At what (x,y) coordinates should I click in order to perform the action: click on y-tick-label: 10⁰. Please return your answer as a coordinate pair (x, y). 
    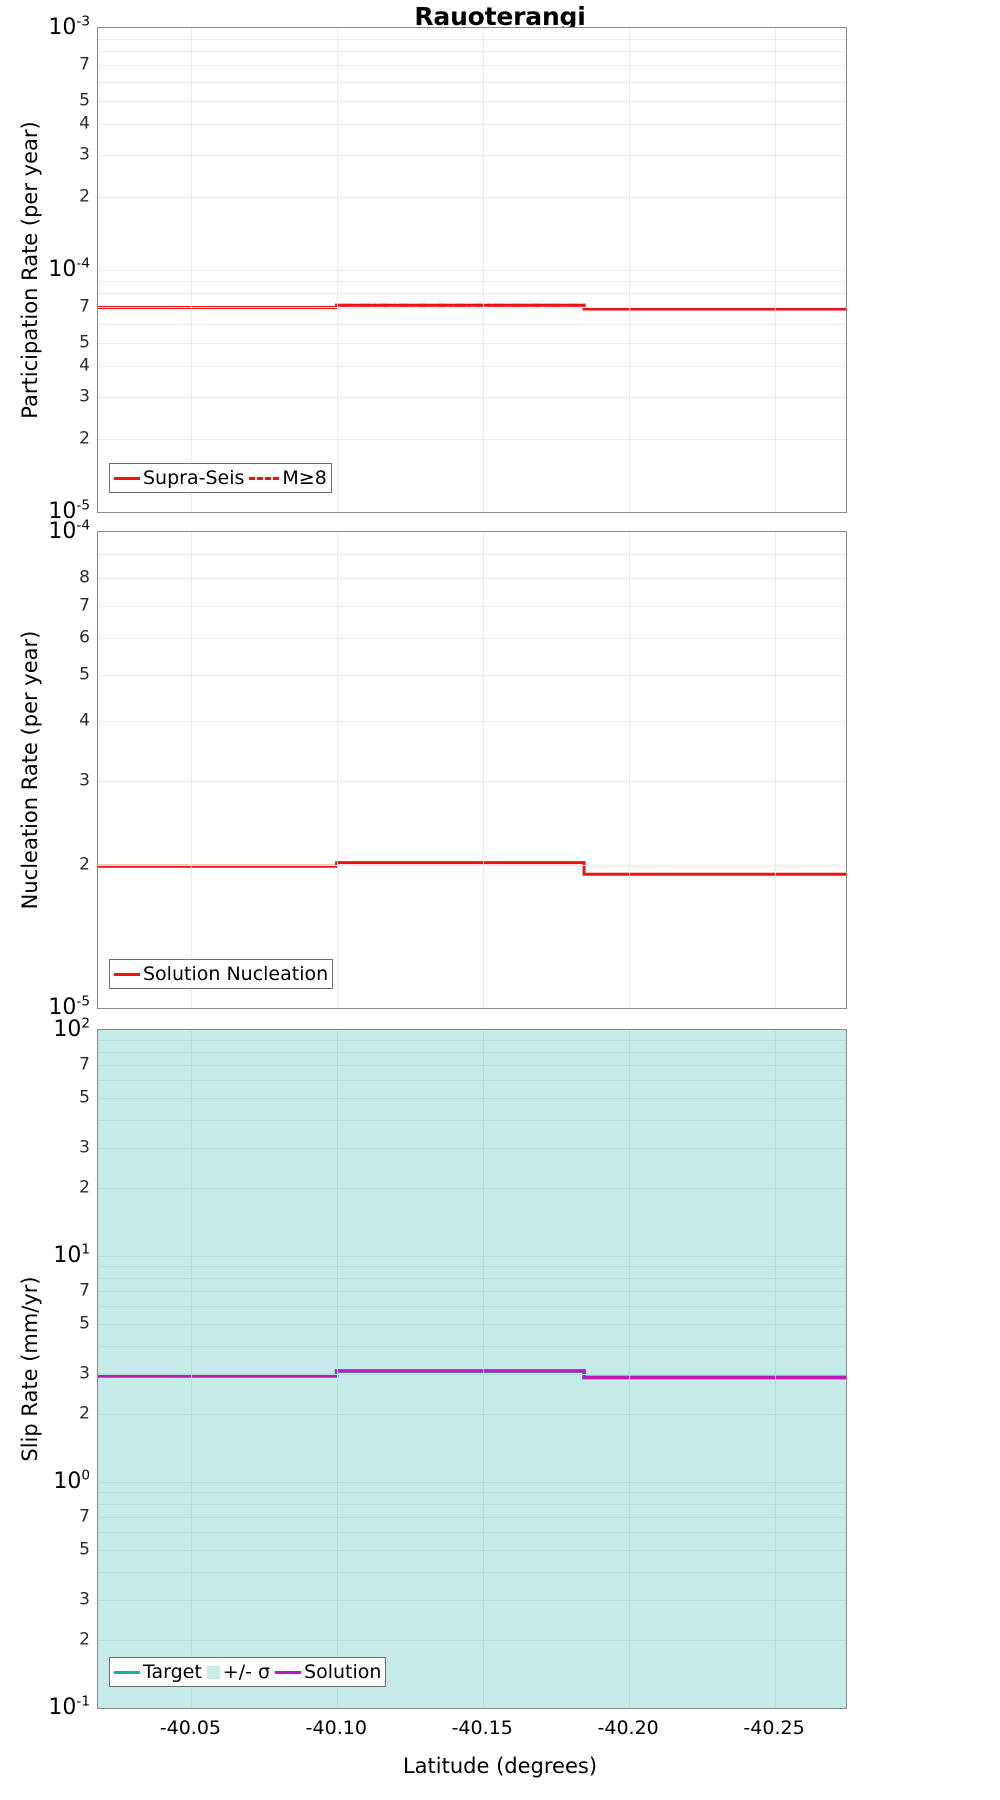
    Looking at the image, I should click on (71, 1480).